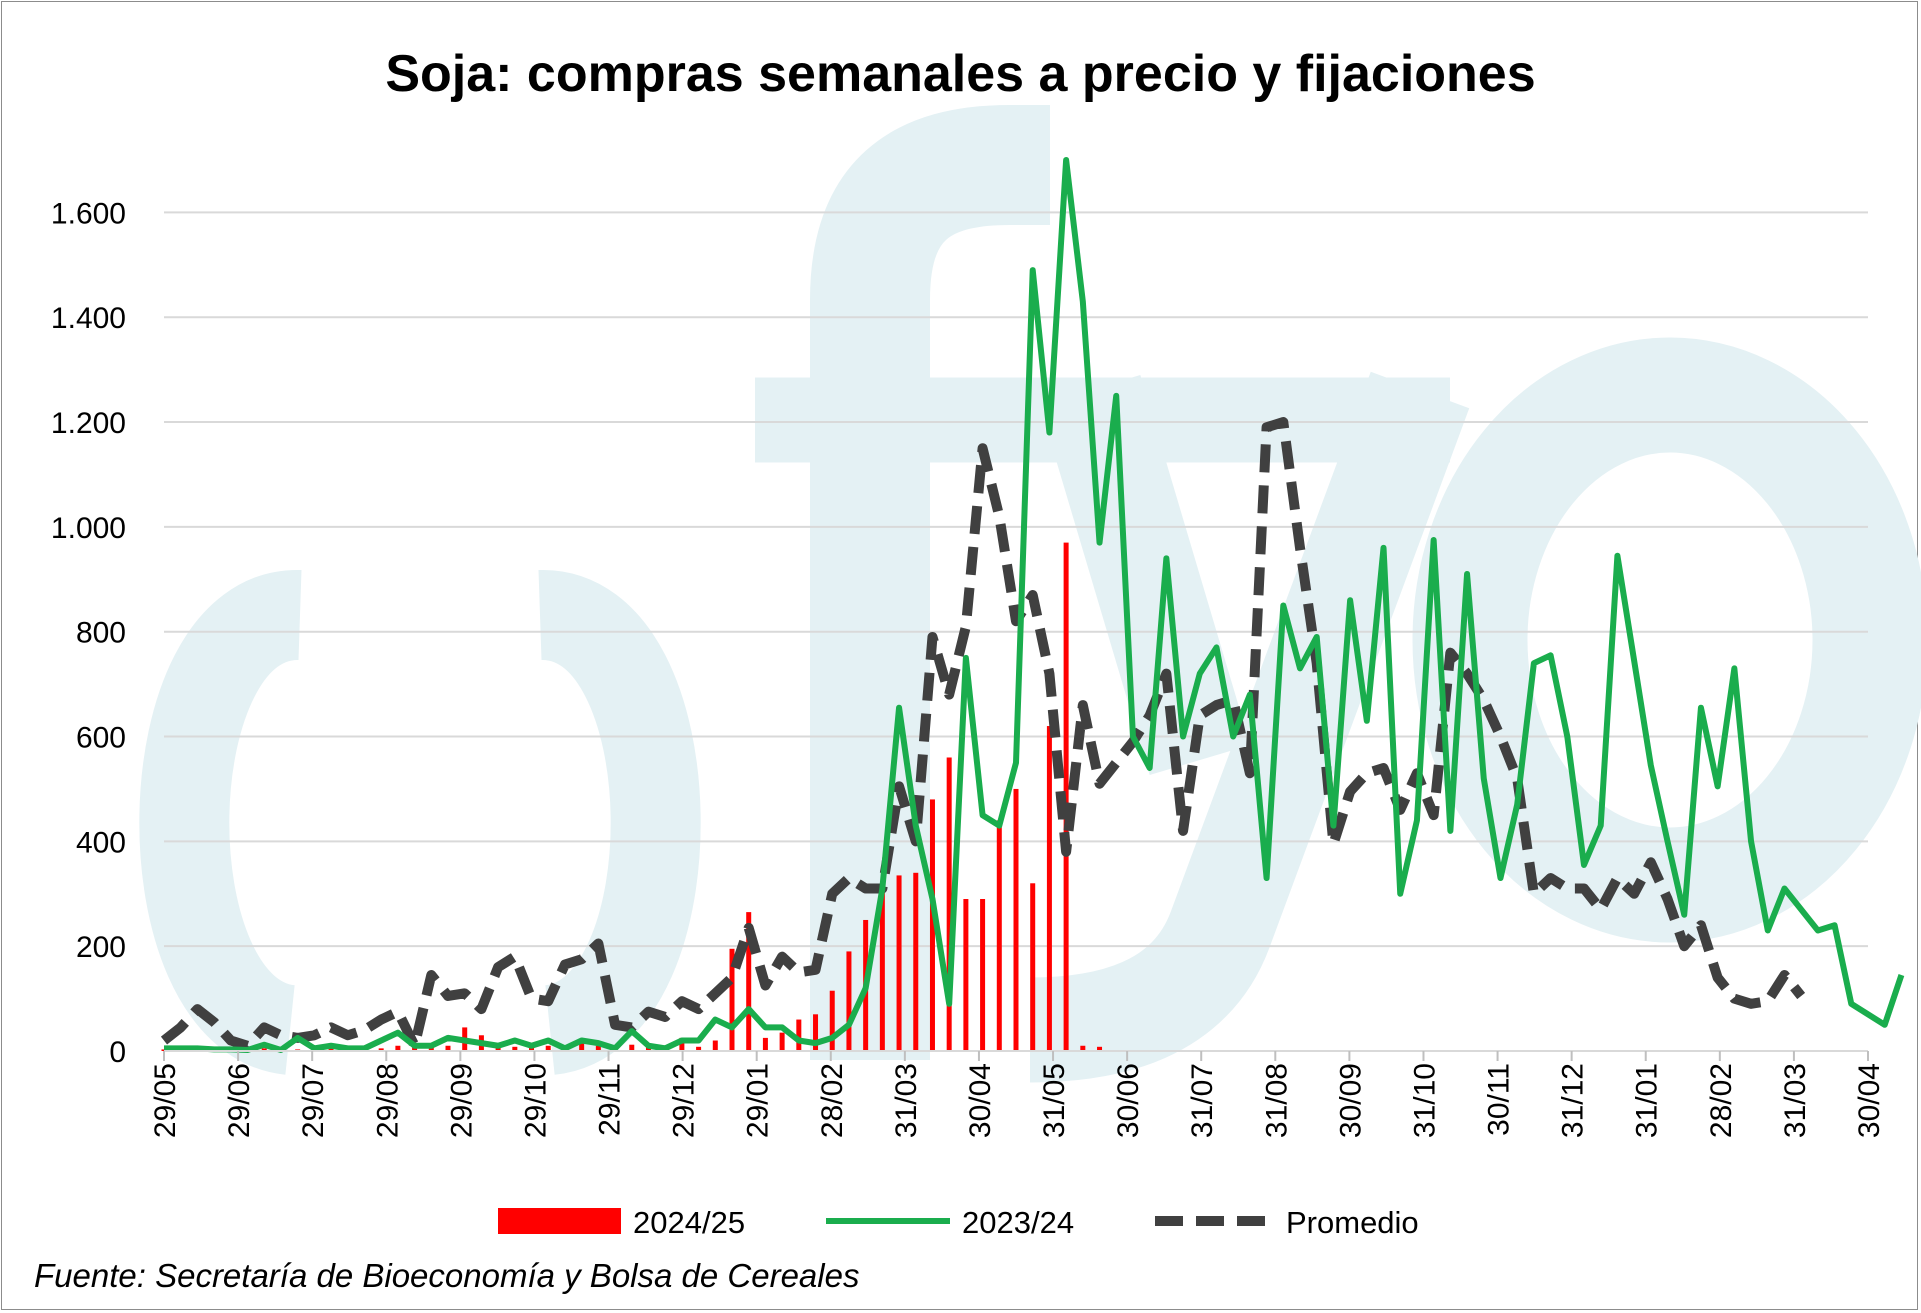 This screenshot has width=1921, height=1313. What do you see at coordinates (1018, 1222) in the screenshot?
I see `legend-label-2023-24: 2023/24` at bounding box center [1018, 1222].